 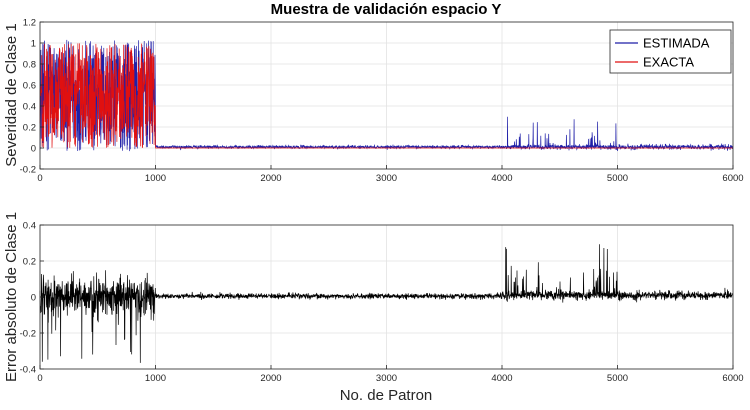 I want to click on top-y-axis-label: Severidad de Clase 1, so click(x=11, y=94).